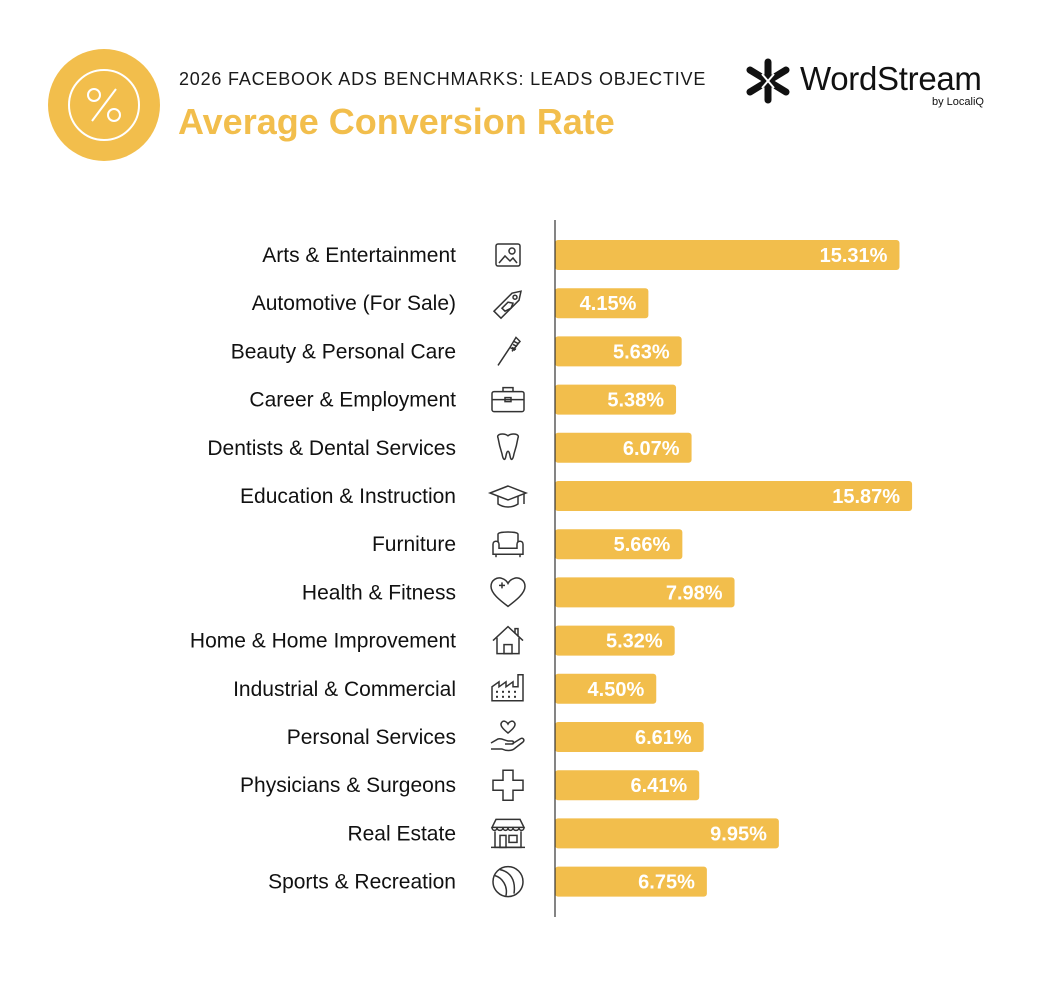 This screenshot has height=1005, width=1062. Describe the element at coordinates (663, 738) in the screenshot. I see `bar-value-label: 6.61%` at that location.